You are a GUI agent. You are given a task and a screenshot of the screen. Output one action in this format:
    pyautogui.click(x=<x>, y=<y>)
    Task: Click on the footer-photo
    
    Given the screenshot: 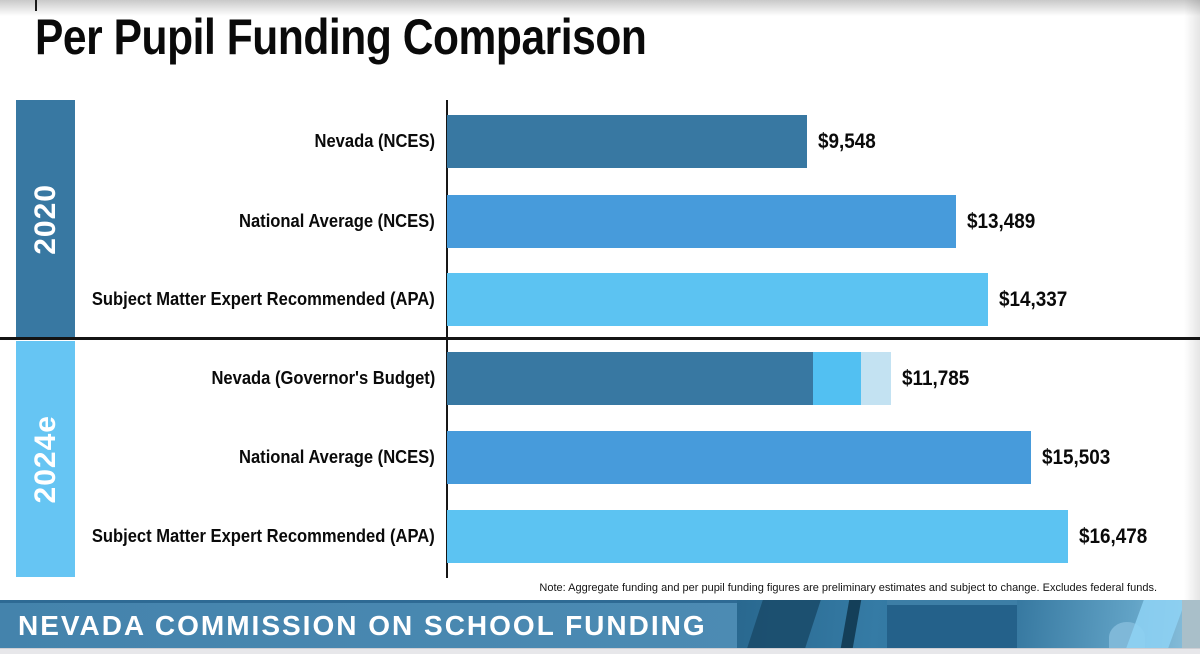 What is the action you would take?
    pyautogui.click(x=968, y=624)
    